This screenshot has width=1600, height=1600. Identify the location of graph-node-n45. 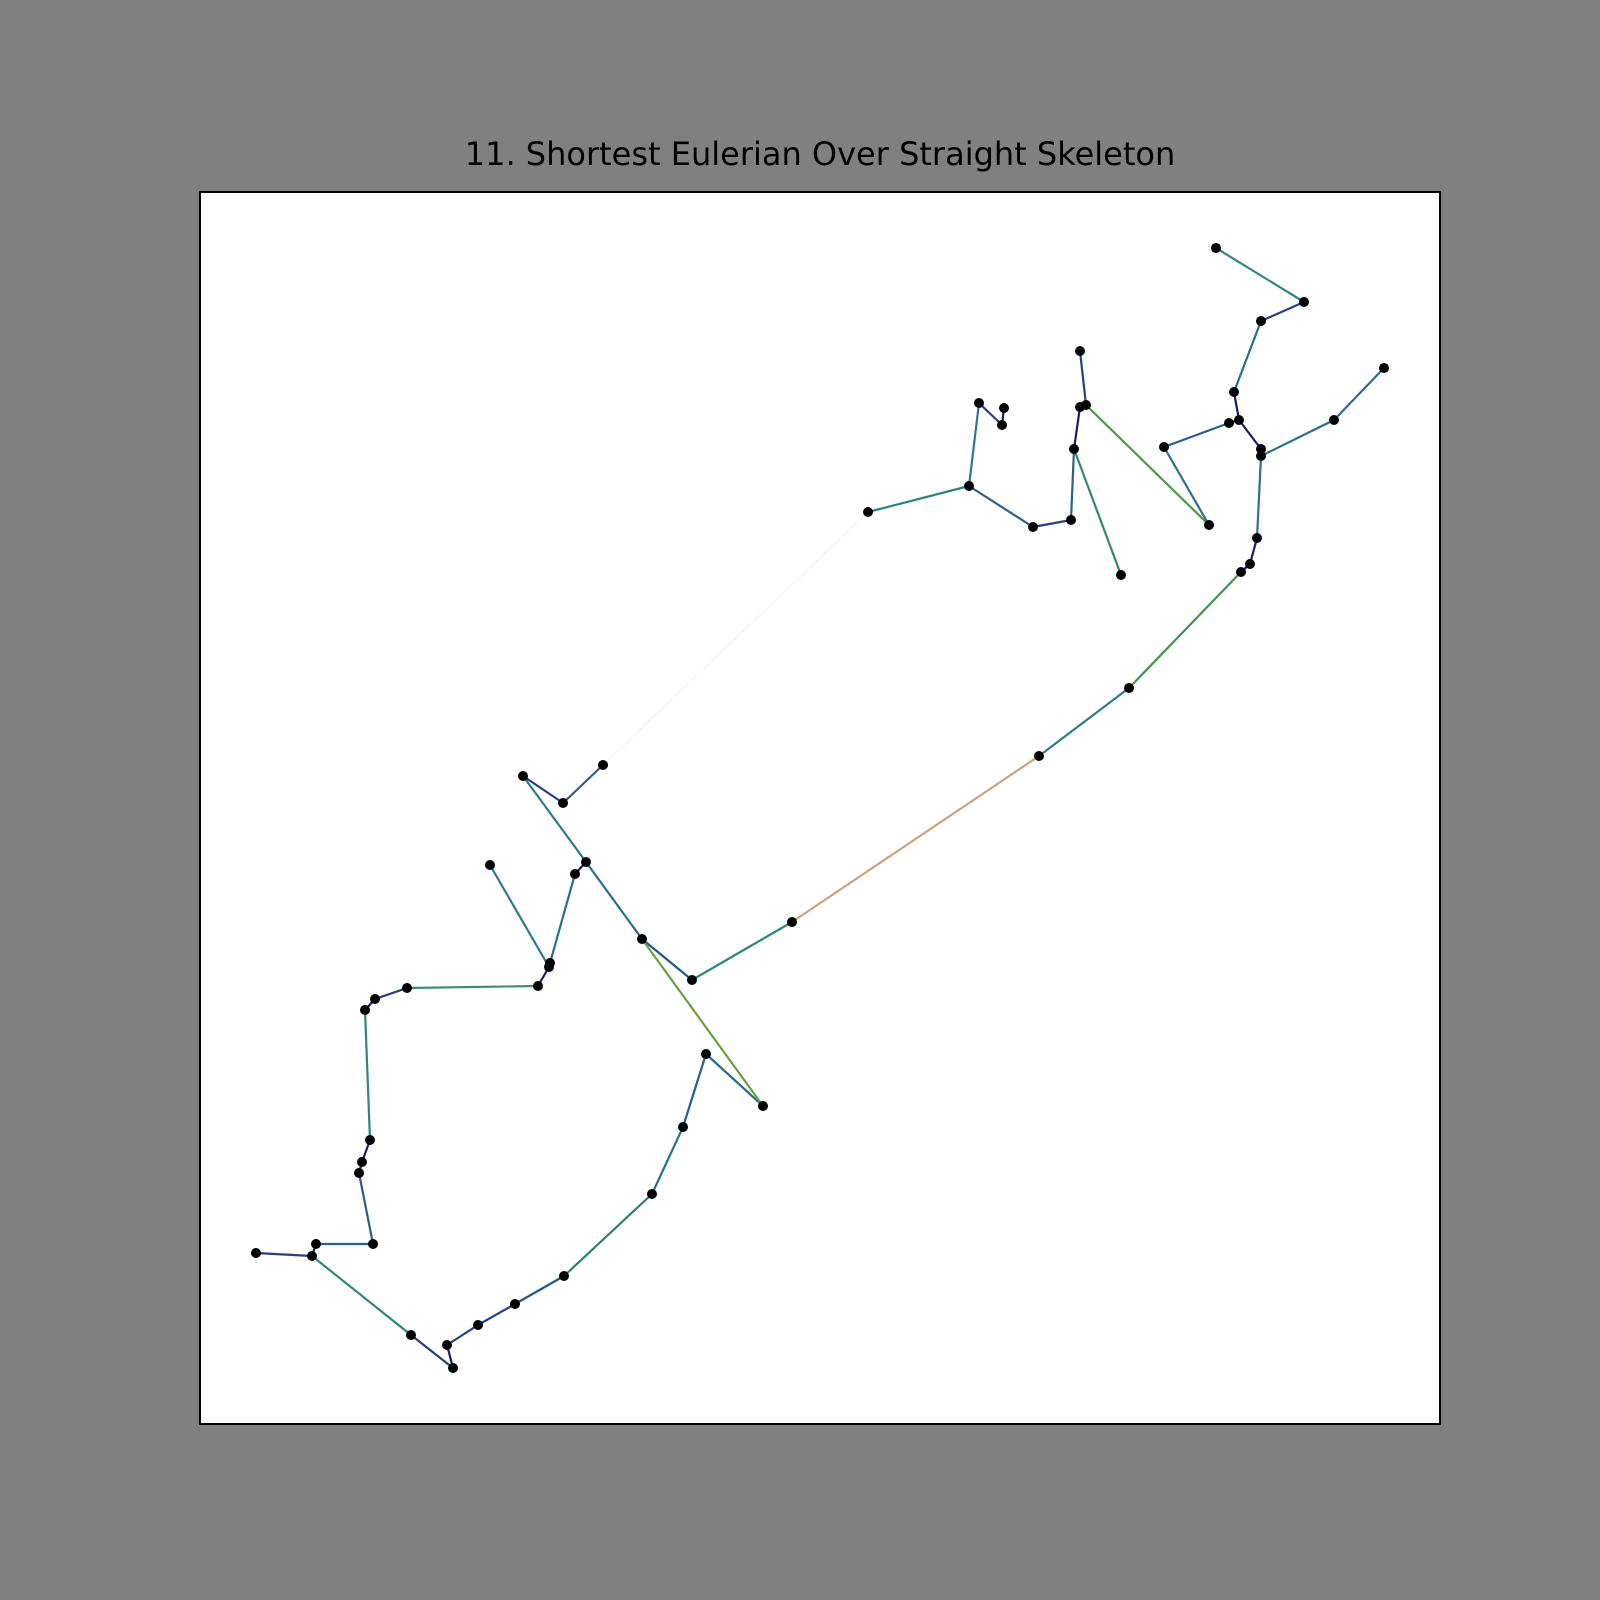
(370, 1140).